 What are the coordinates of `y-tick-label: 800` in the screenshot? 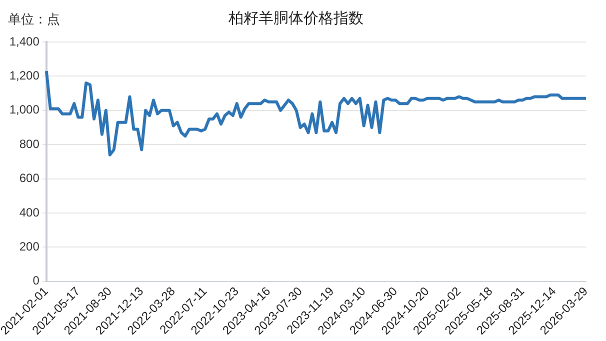 It's located at (29, 143).